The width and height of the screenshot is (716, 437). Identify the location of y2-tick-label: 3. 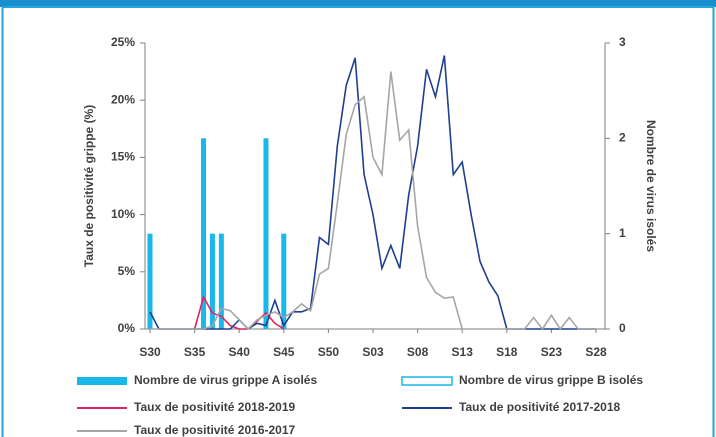
(622, 42).